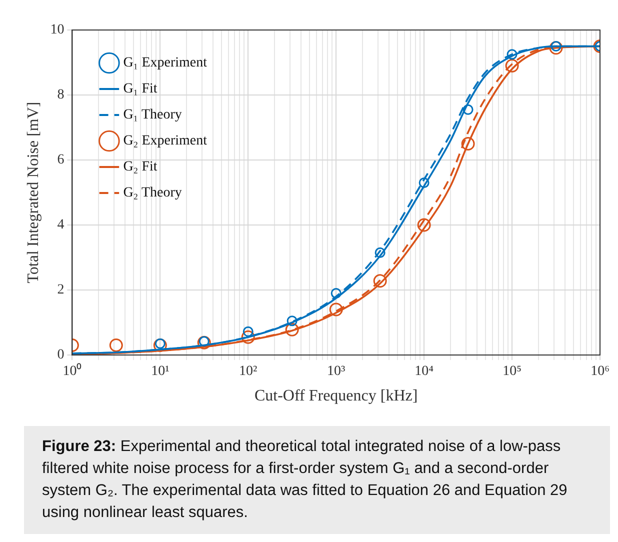 The width and height of the screenshot is (618, 542). What do you see at coordinates (60, 355) in the screenshot?
I see `y-tick-label: 0` at bounding box center [60, 355].